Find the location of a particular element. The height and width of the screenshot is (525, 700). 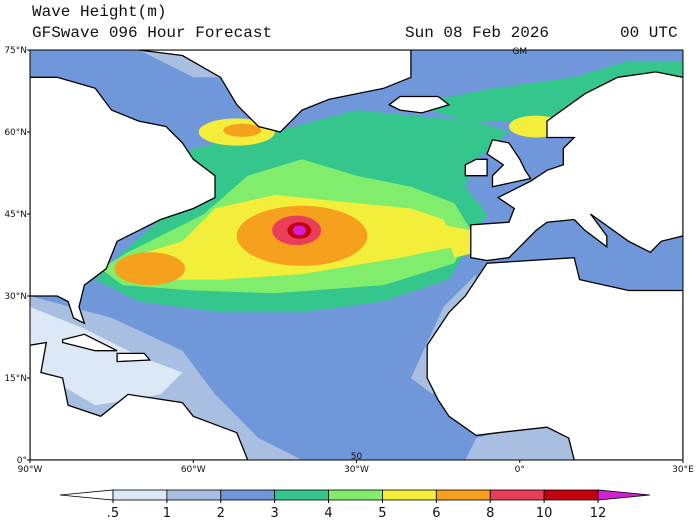

colorbar-label: 12 is located at coordinates (598, 513).